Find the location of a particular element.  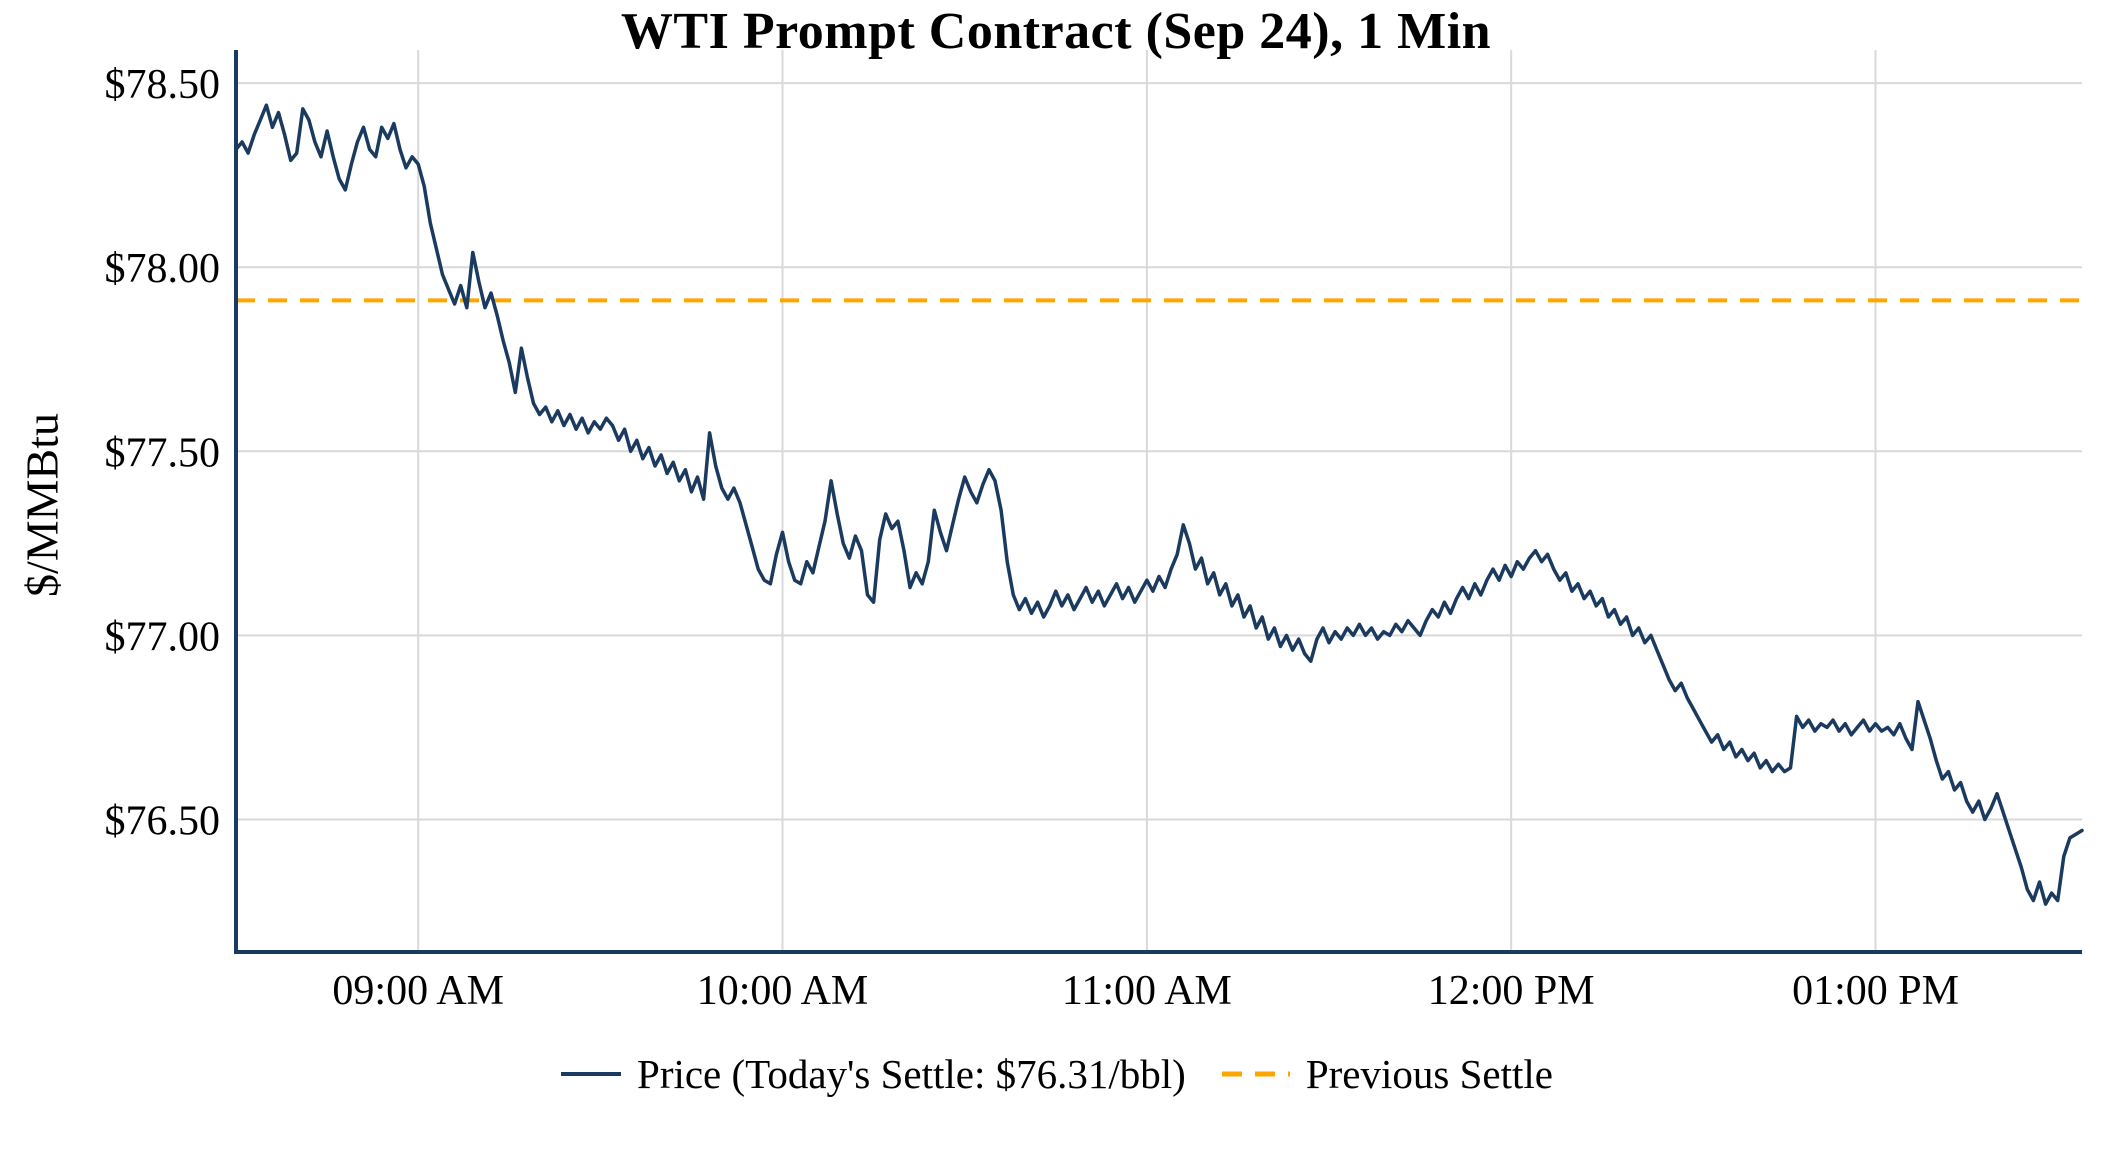

x-tick-label: 11:00 AM is located at coordinates (1147, 991).